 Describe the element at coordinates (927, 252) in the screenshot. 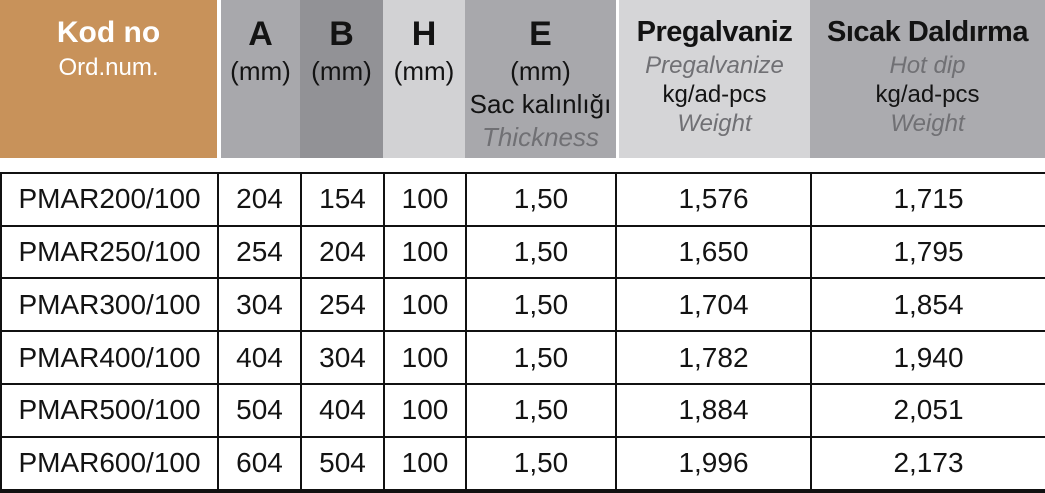

I see `sicak-daldirma-cell: 1,795` at that location.